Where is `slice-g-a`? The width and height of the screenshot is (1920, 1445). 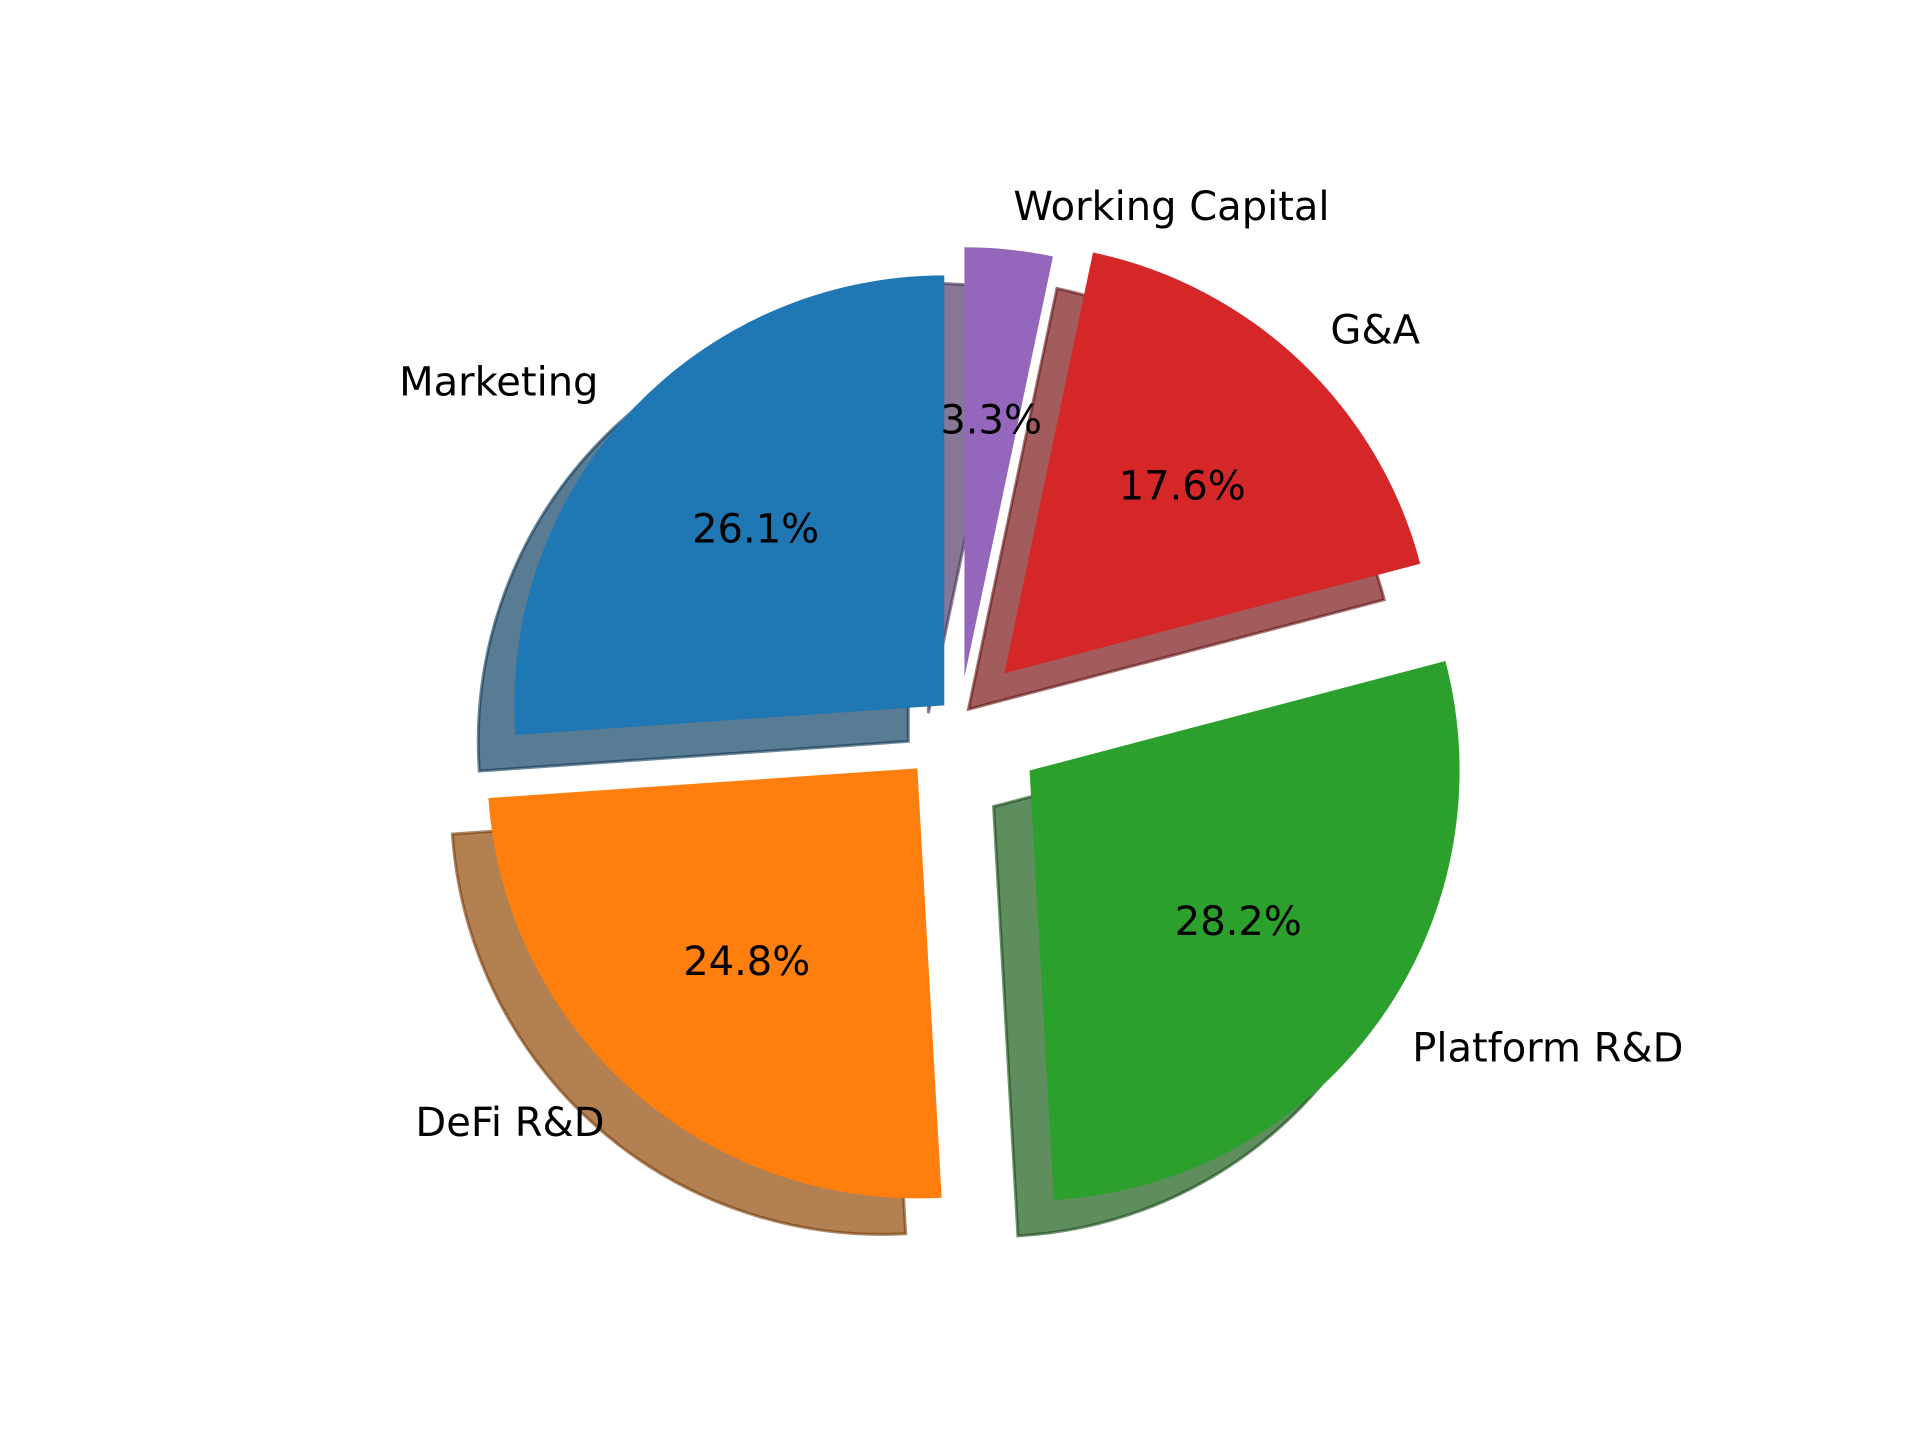 slice-g-a is located at coordinates (1212, 463).